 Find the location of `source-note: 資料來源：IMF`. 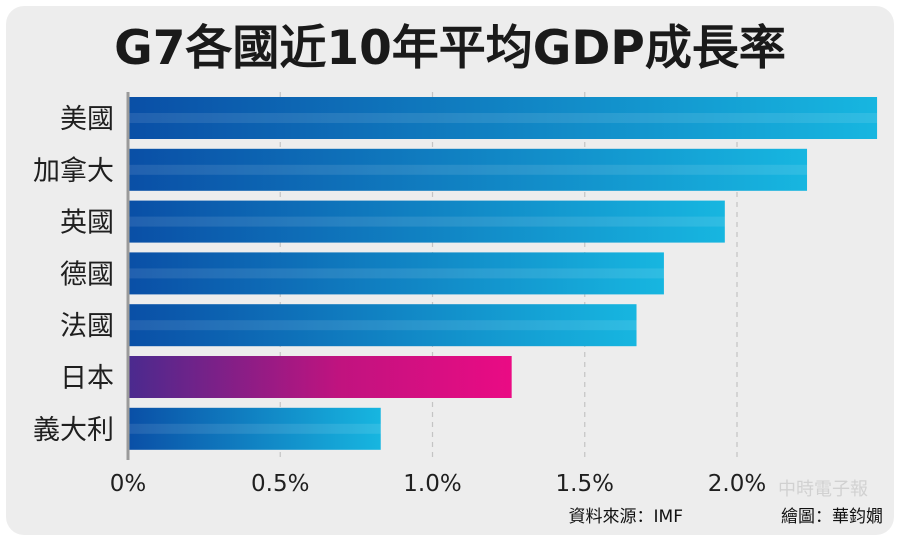

source-note: 資料來源：IMF is located at coordinates (626, 517).